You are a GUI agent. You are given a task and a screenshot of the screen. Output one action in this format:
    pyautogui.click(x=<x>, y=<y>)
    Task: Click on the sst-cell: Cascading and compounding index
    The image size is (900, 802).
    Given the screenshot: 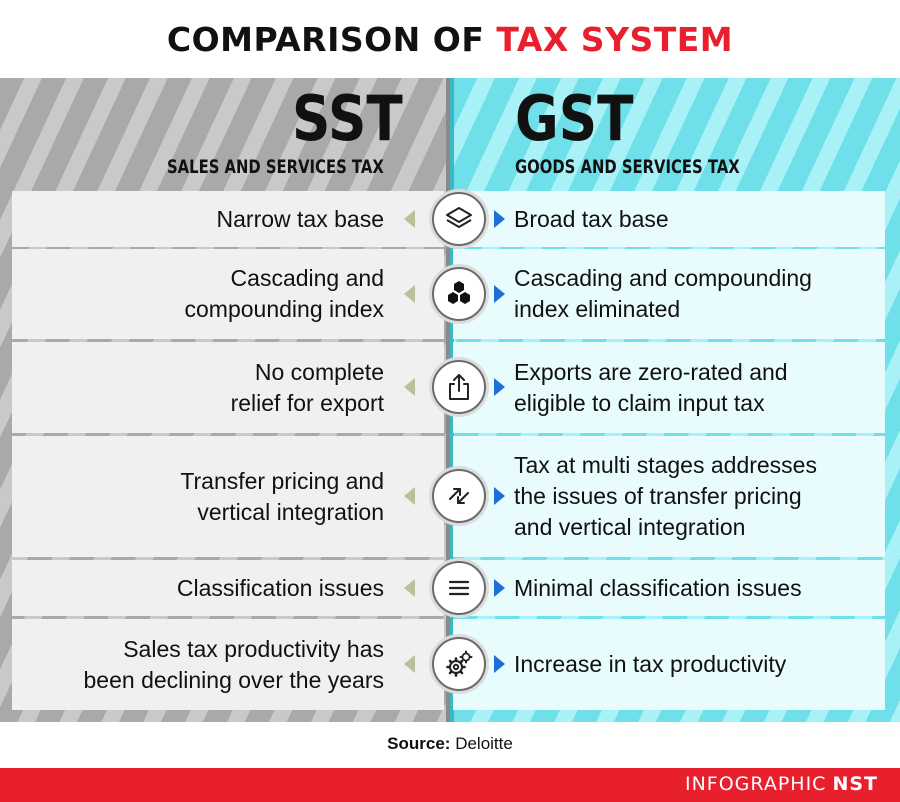 What is the action you would take?
    pyautogui.click(x=228, y=294)
    